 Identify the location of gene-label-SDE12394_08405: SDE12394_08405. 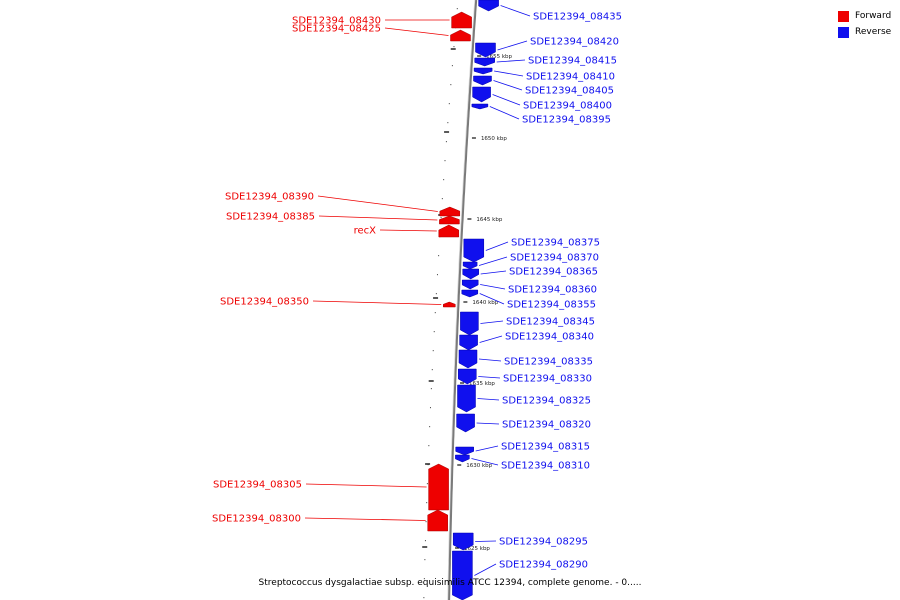
(569, 91).